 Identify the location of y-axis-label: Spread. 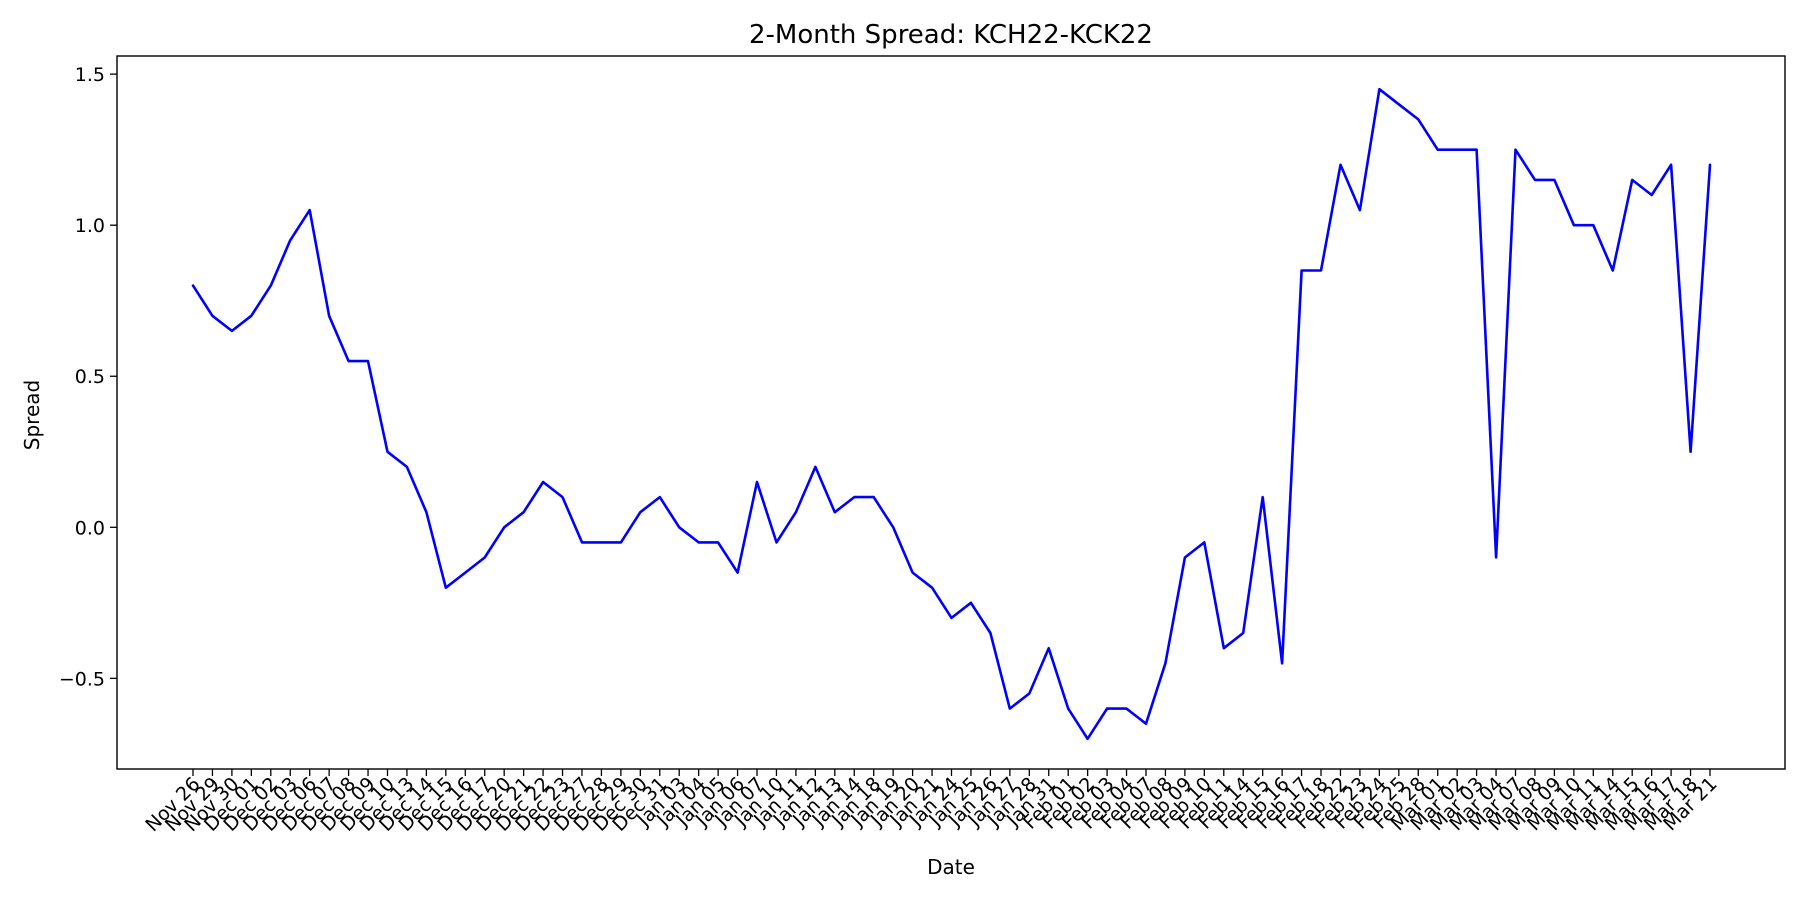
(32, 415).